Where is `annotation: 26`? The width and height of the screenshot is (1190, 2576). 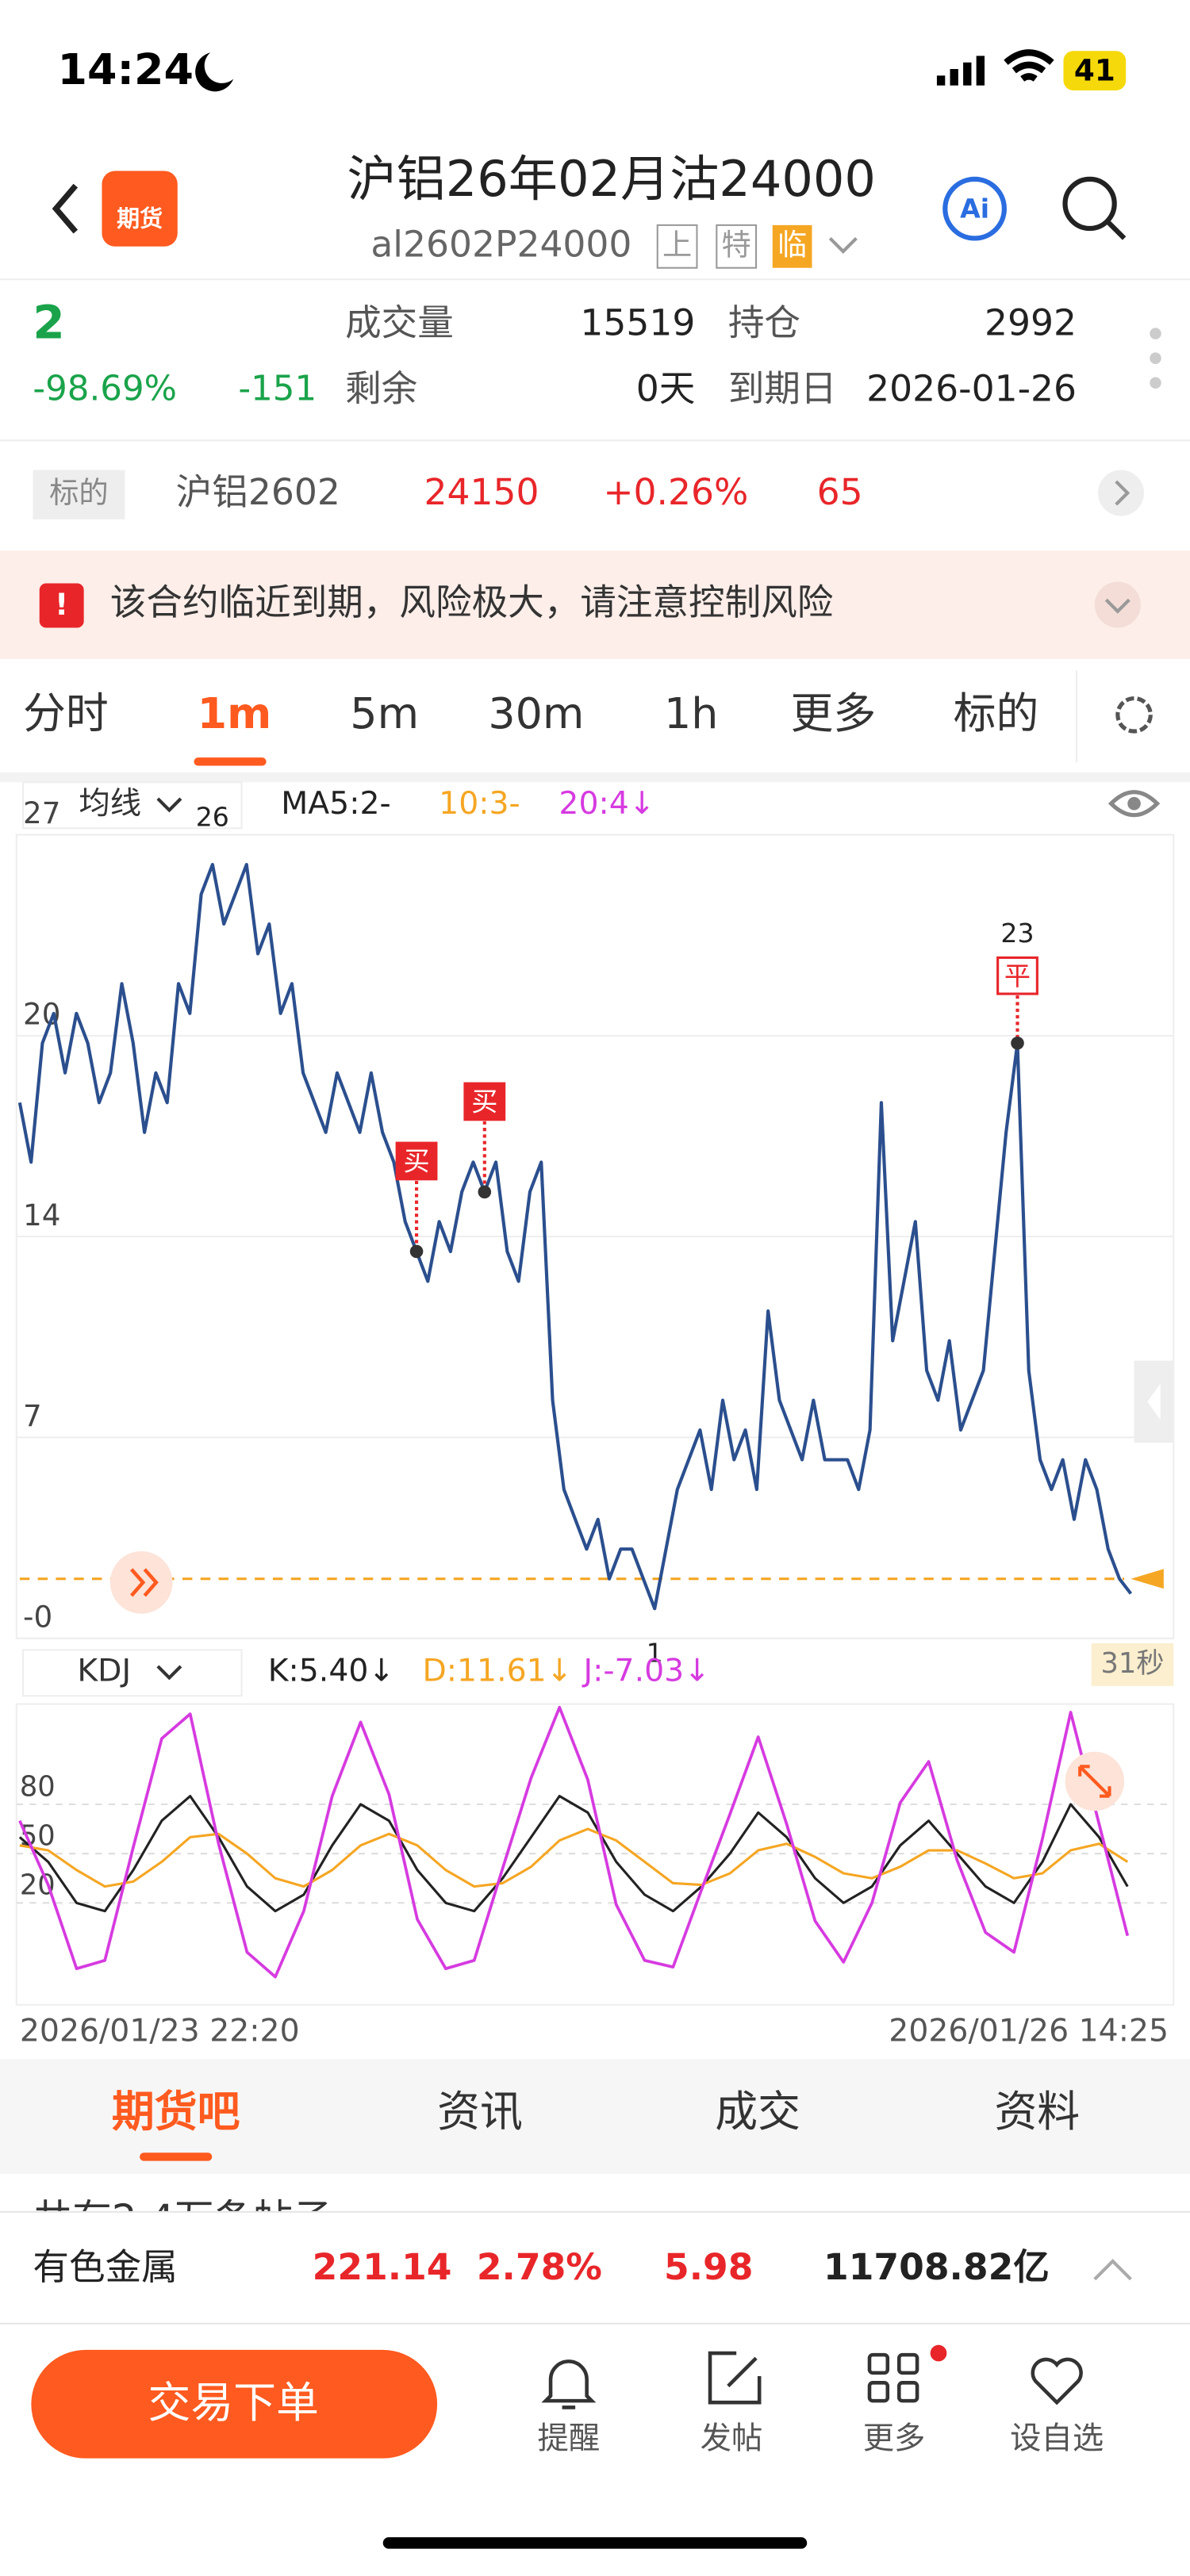
annotation: 26 is located at coordinates (212, 818).